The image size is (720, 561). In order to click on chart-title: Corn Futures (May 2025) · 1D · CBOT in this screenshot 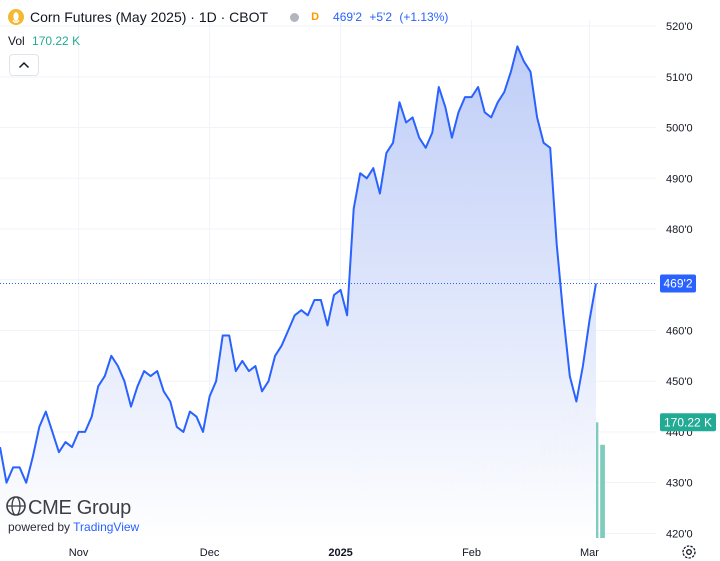, I will do `click(149, 17)`.